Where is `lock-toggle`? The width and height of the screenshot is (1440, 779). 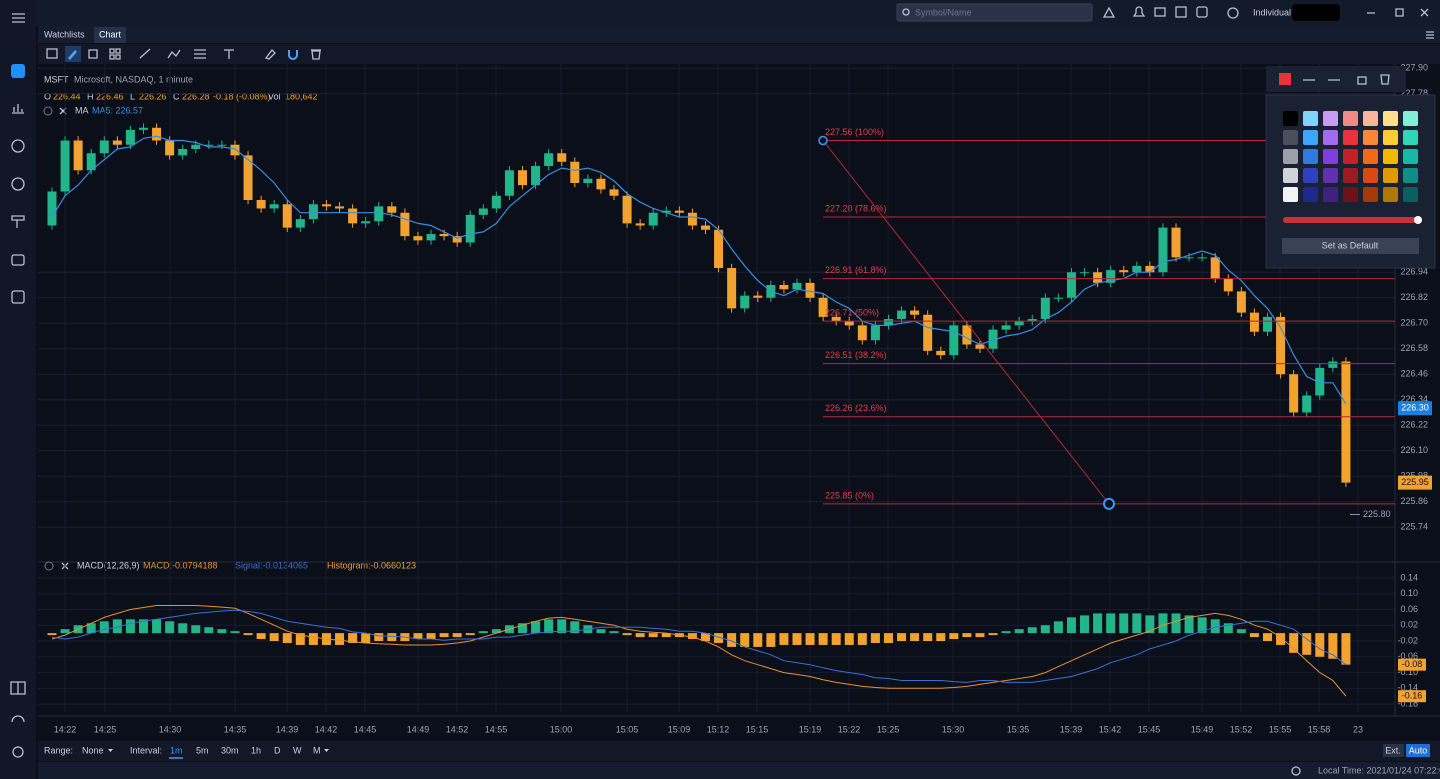
lock-toggle is located at coordinates (1362, 80).